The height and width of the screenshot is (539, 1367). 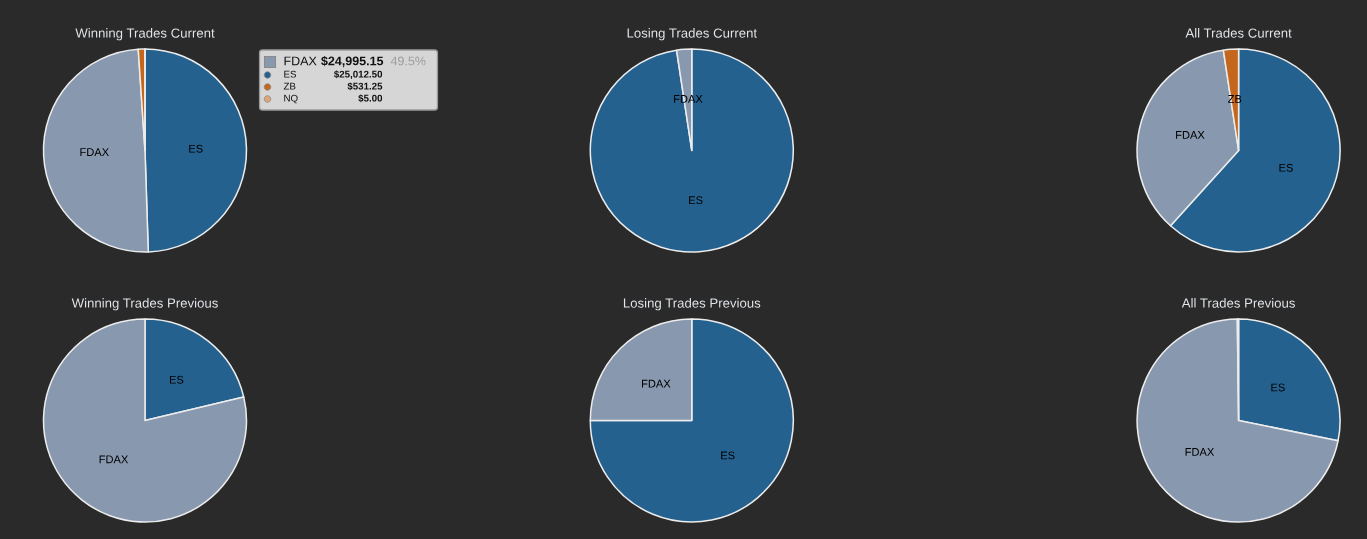 What do you see at coordinates (358, 75) in the screenshot?
I see `data-label: $25,012.50` at bounding box center [358, 75].